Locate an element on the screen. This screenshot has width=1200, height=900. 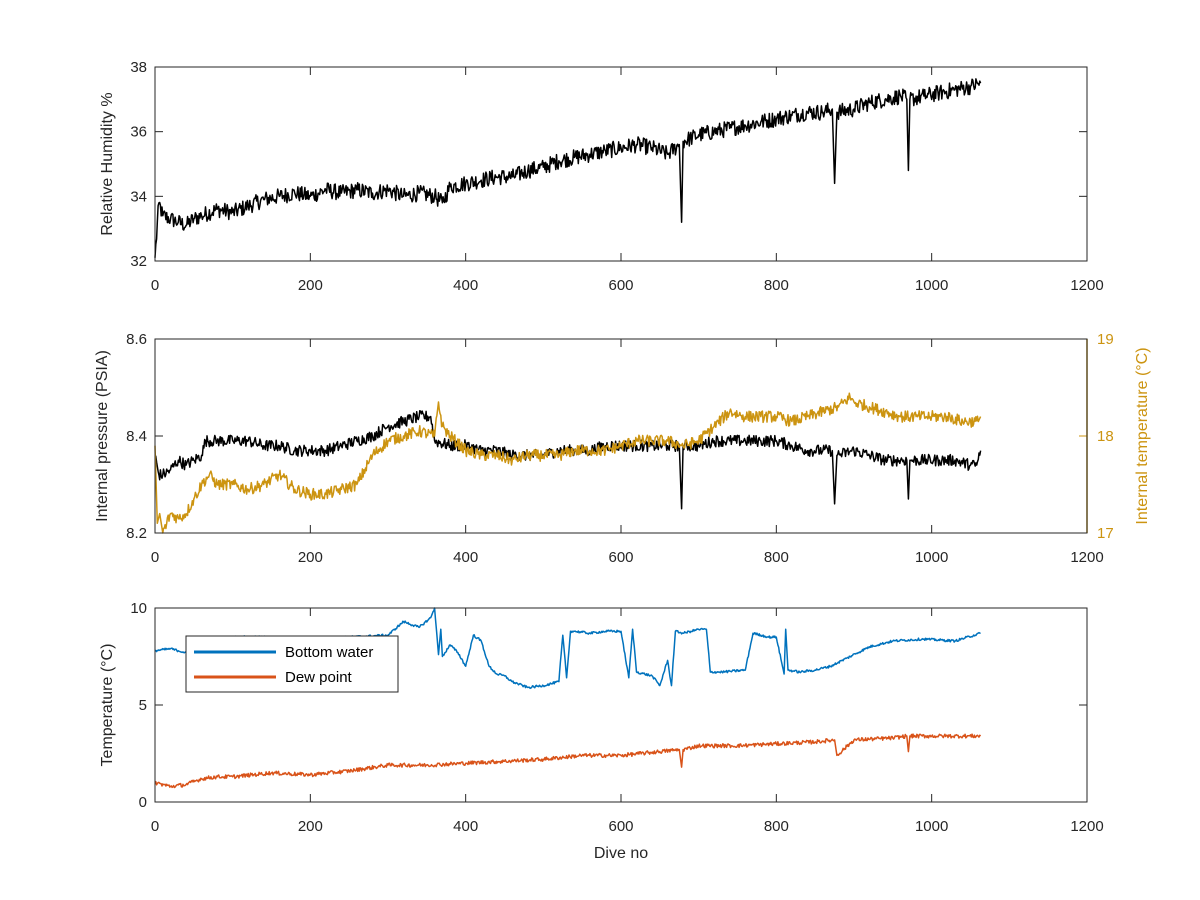
y-tick-label: 32 is located at coordinates (138, 261).